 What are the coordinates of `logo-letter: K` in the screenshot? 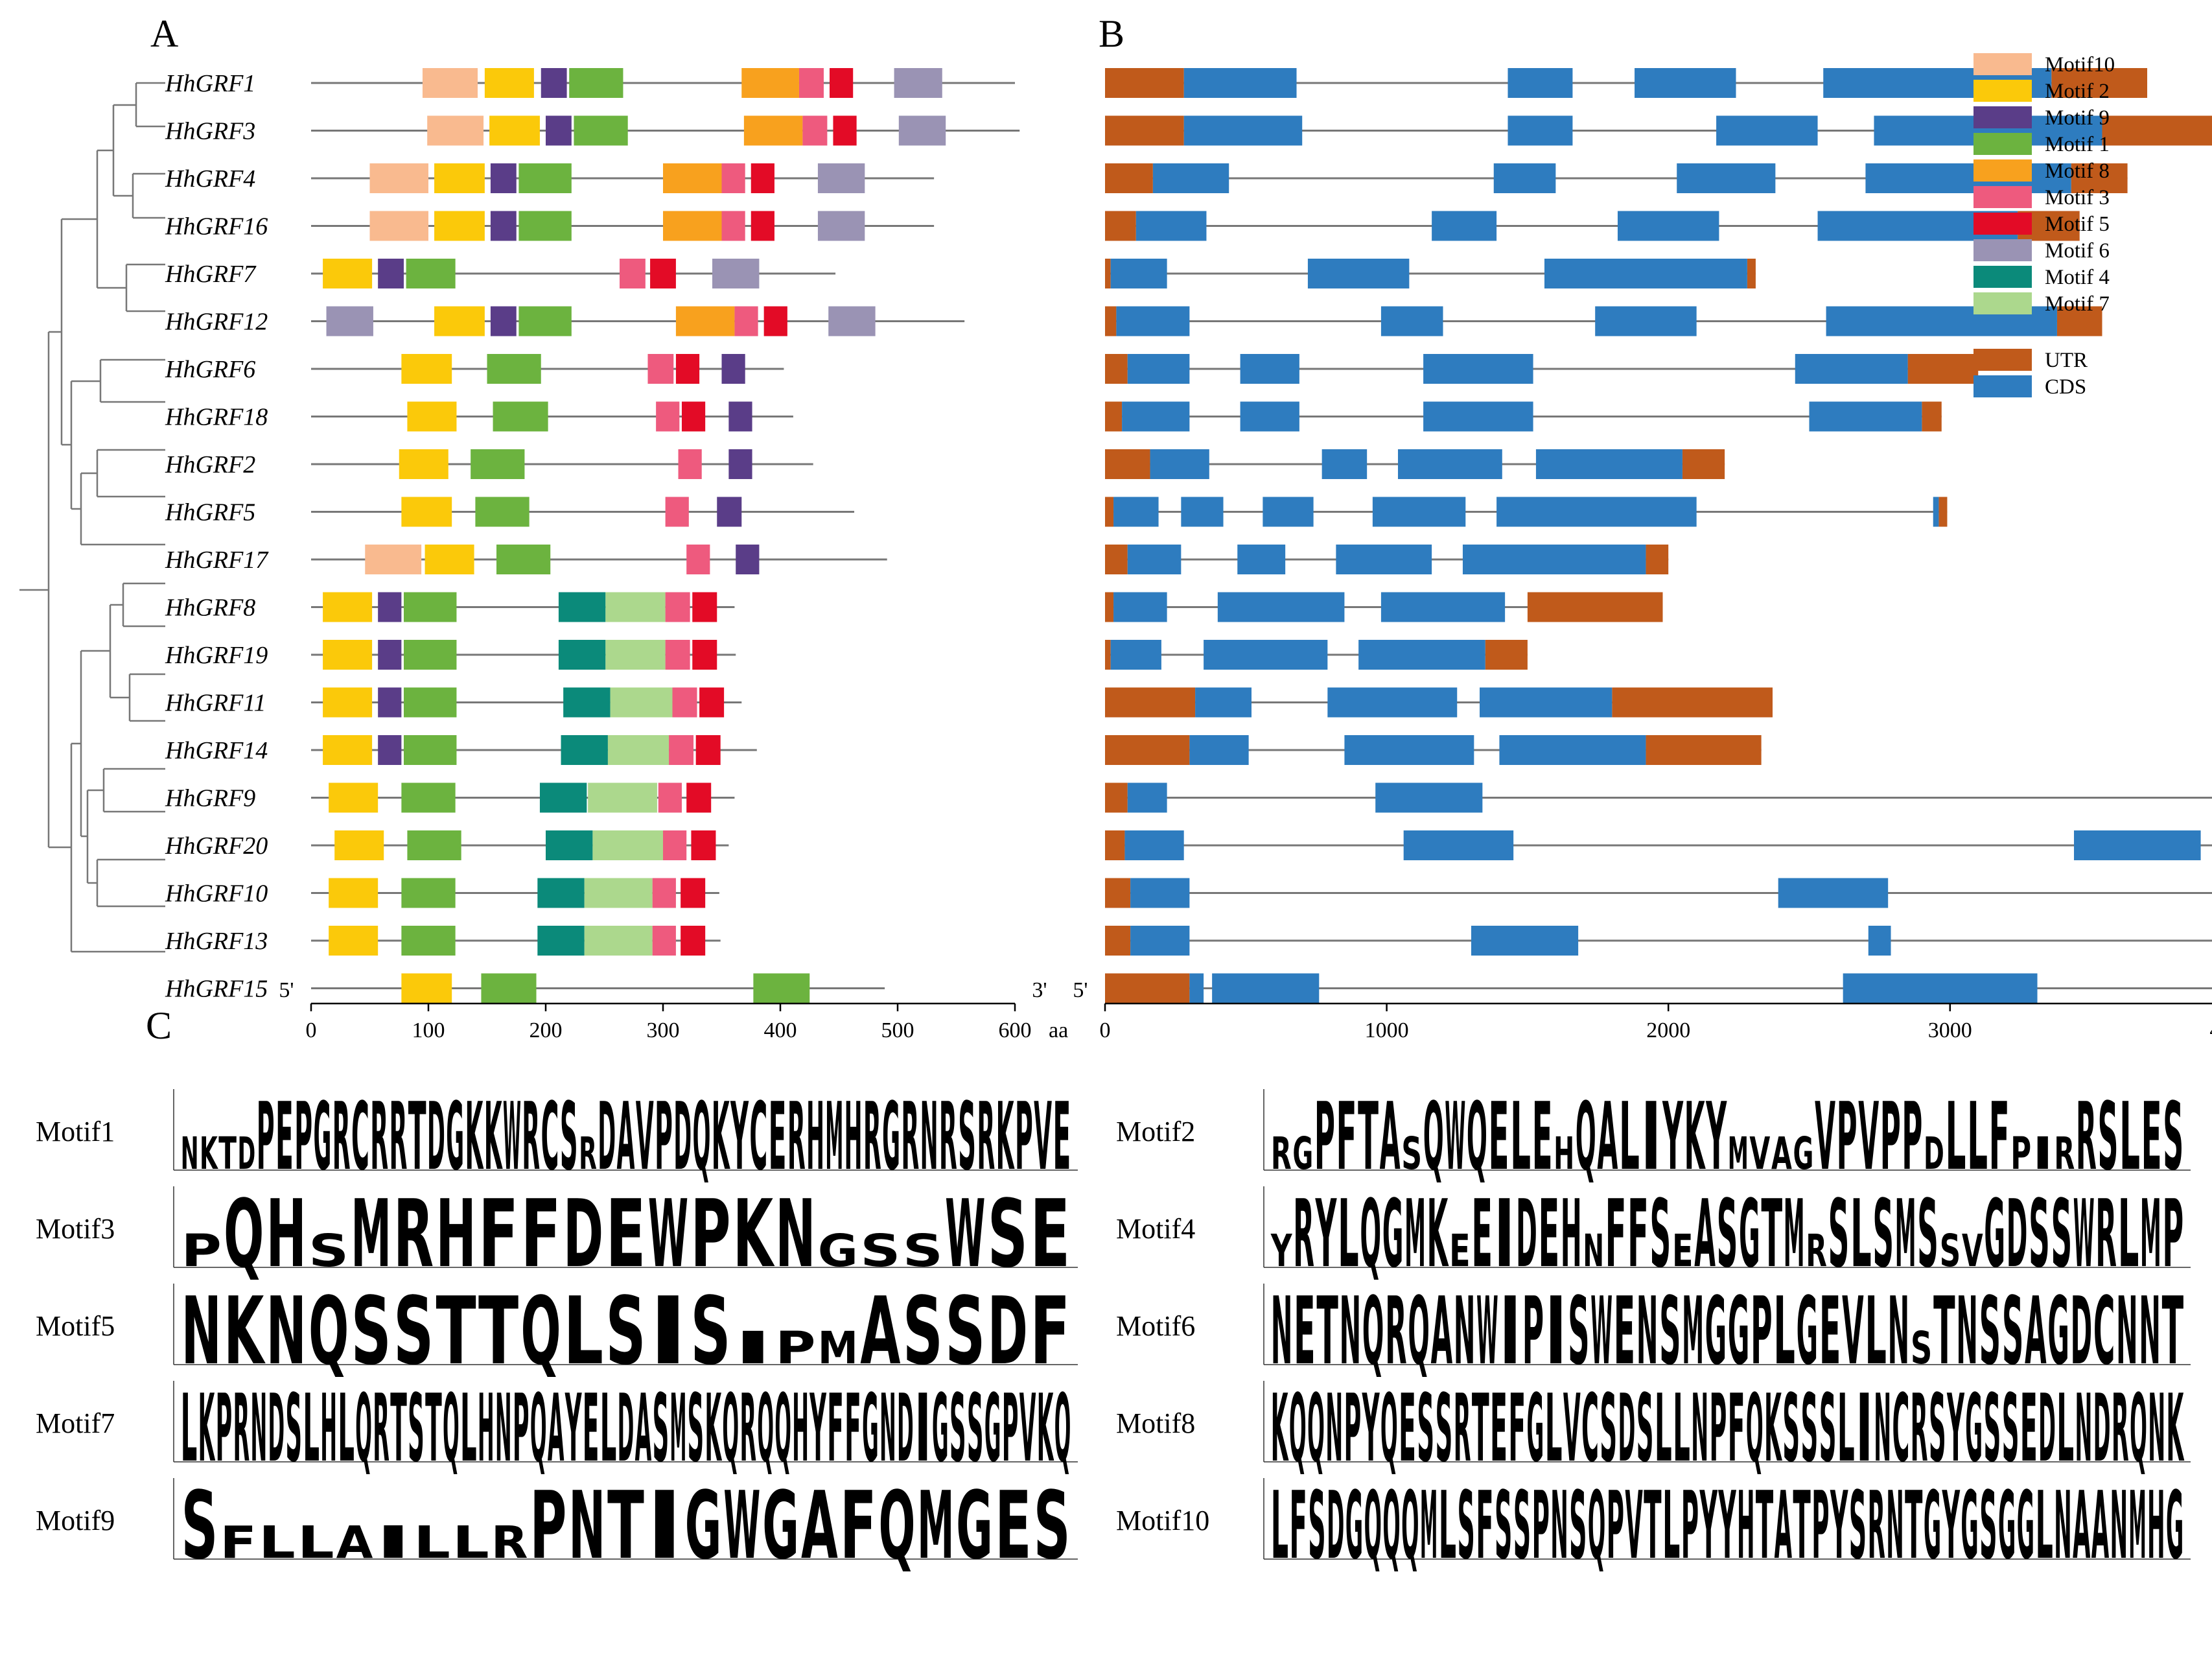 It's located at (713, 1428).